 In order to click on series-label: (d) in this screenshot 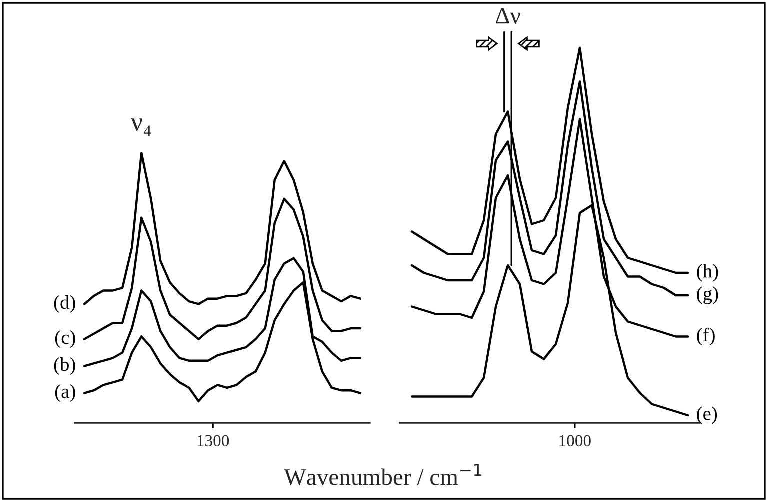, I will do `click(65, 304)`.